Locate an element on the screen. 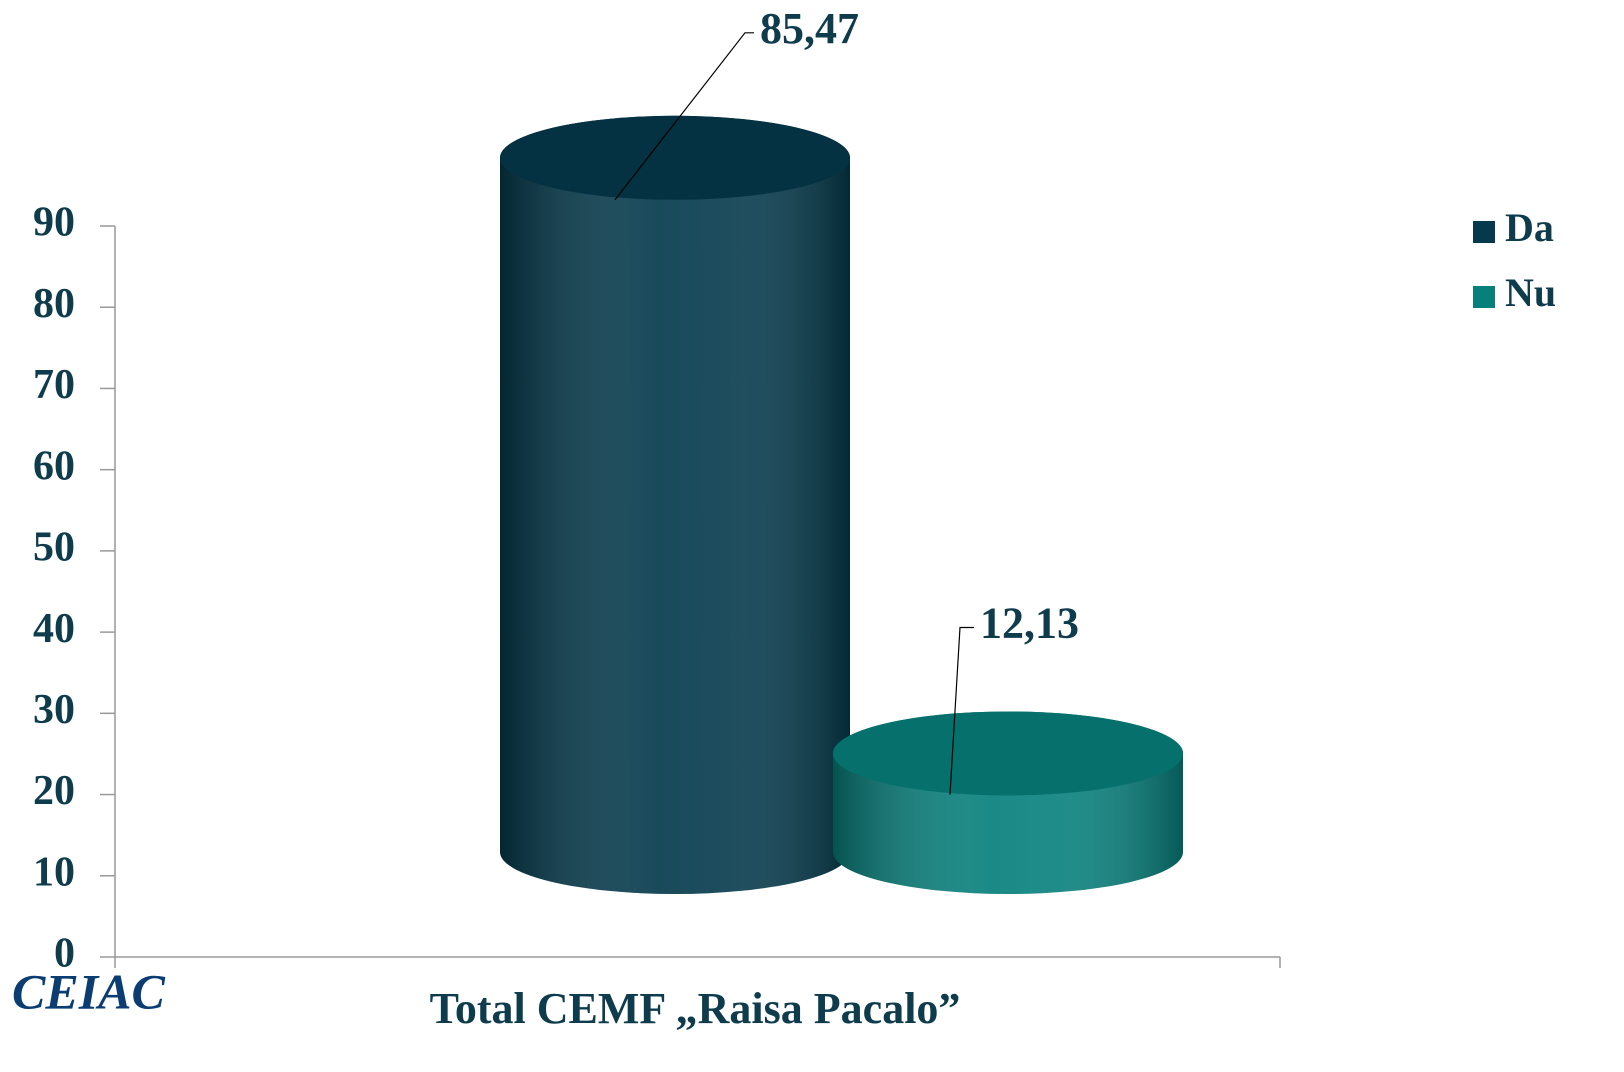 The image size is (1624, 1072). y-tick-label: 0 is located at coordinates (64, 954).